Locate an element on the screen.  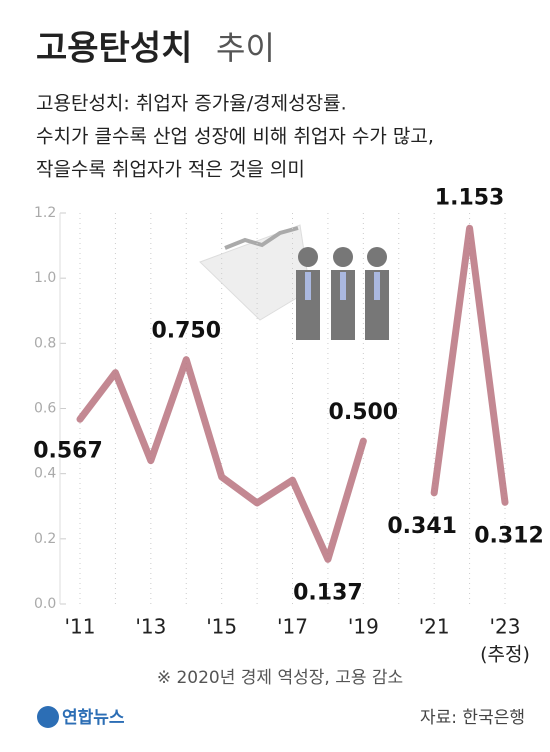
annotation: (추정) is located at coordinates (505, 655).